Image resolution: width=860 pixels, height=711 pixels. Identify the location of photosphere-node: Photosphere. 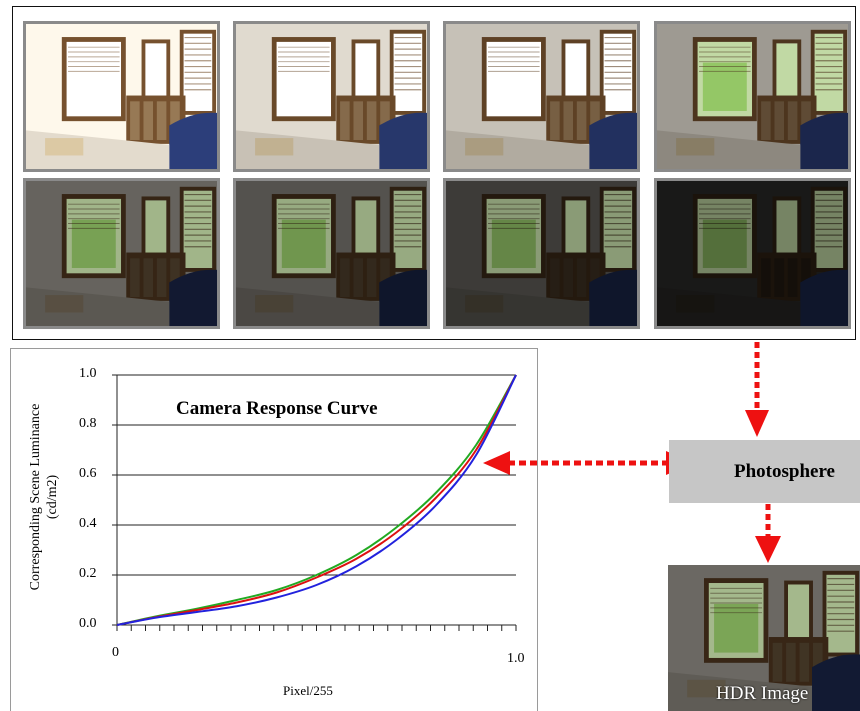
(764, 471).